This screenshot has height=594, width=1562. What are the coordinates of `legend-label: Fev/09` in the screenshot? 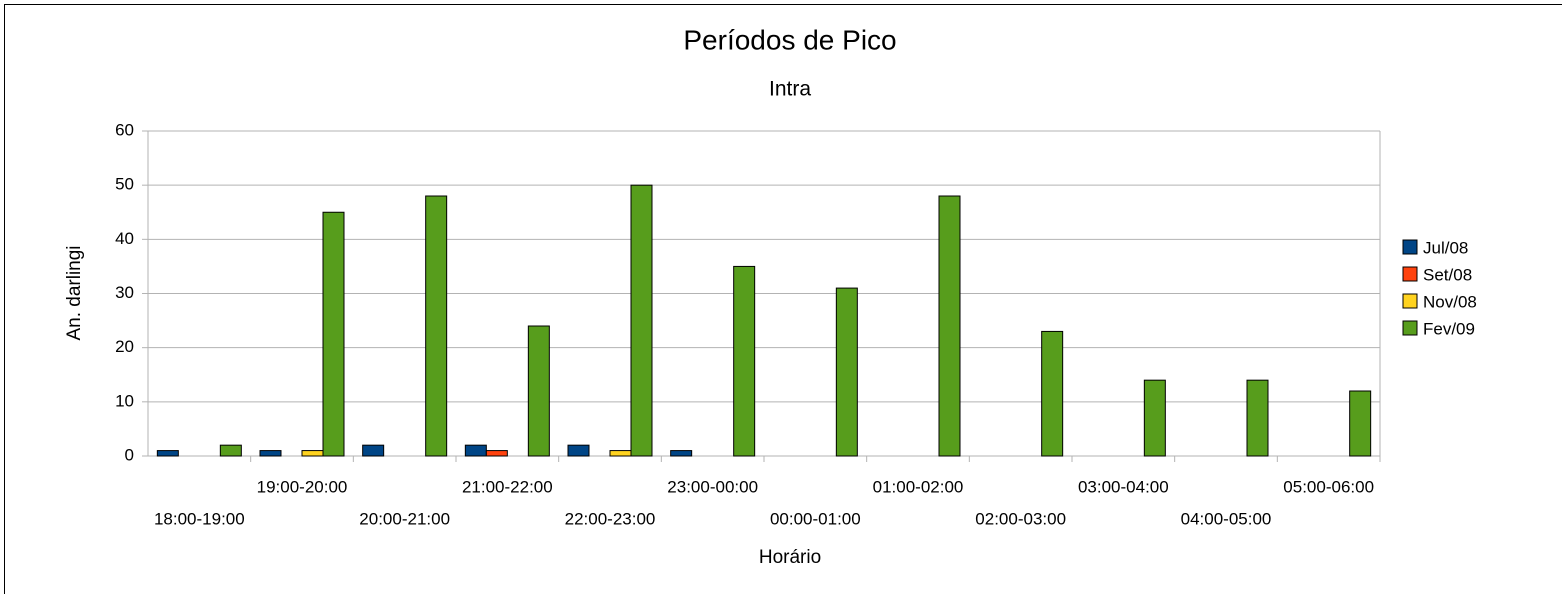 It's located at (1449, 328).